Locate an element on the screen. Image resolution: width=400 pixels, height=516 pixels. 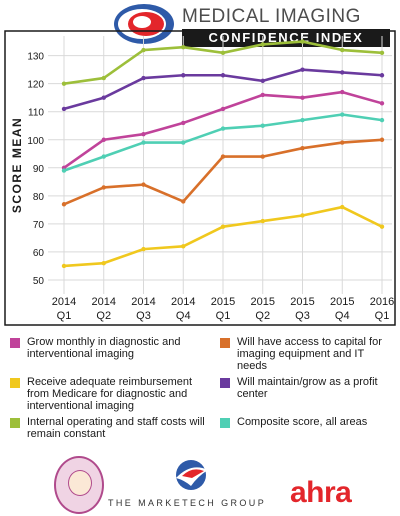
y-tick-label: 90 is located at coordinates (39, 169).